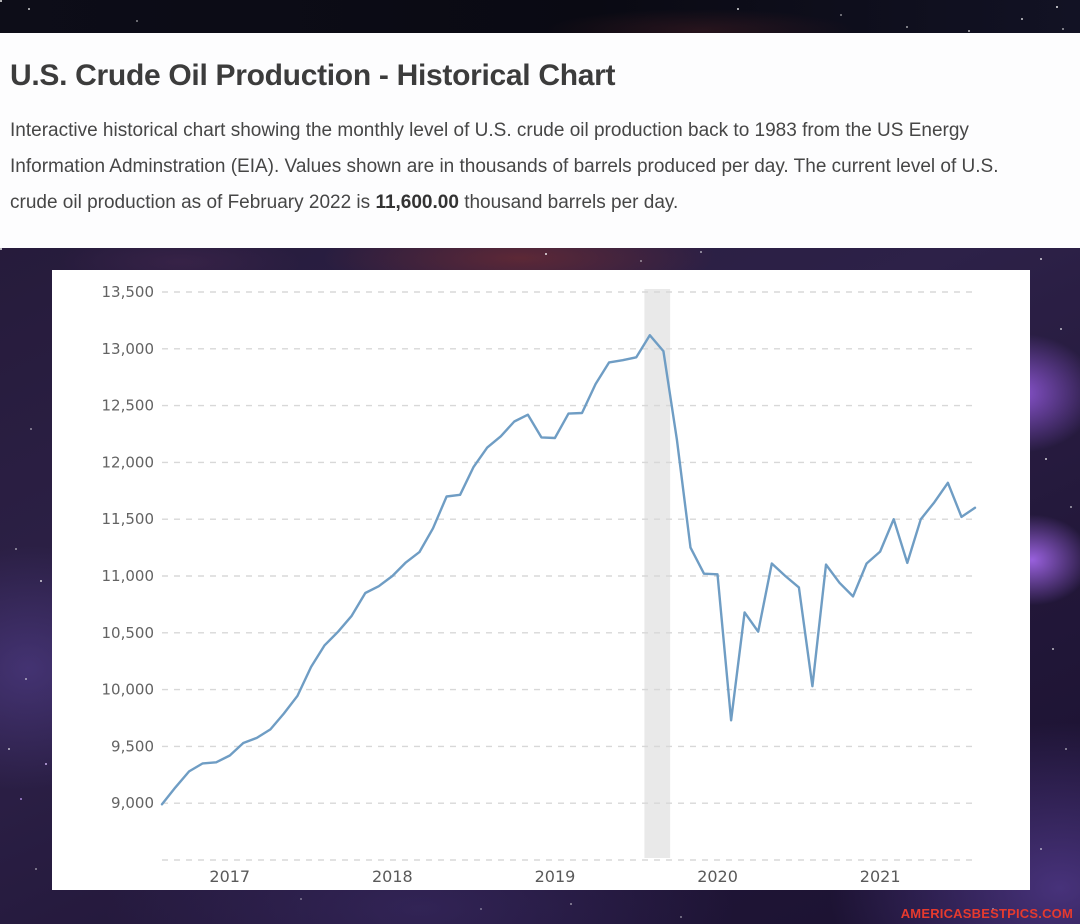 Image resolution: width=1080 pixels, height=924 pixels. Describe the element at coordinates (986, 913) in the screenshot. I see `watermark: AMERICASBESTPICS.COM` at that location.